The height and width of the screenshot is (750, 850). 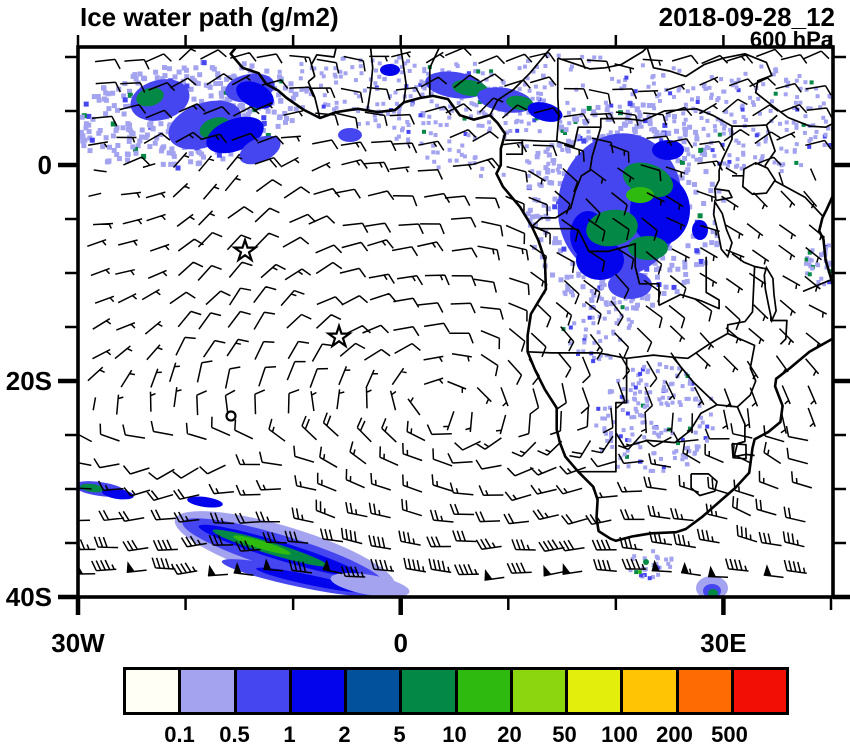 What do you see at coordinates (454, 734) in the screenshot?
I see `colorbar-tick-label: 10` at bounding box center [454, 734].